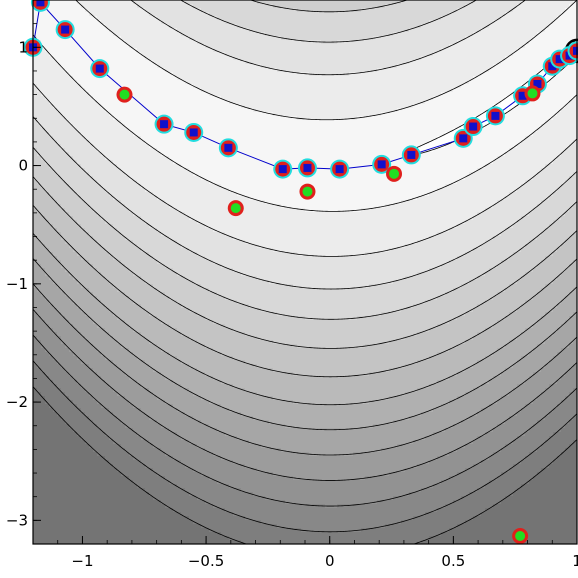 This screenshot has height=578, width=578. Describe the element at coordinates (23, 272) in the screenshot. I see `y-axis-ticks: 1 0 −1 −2 −3` at that location.